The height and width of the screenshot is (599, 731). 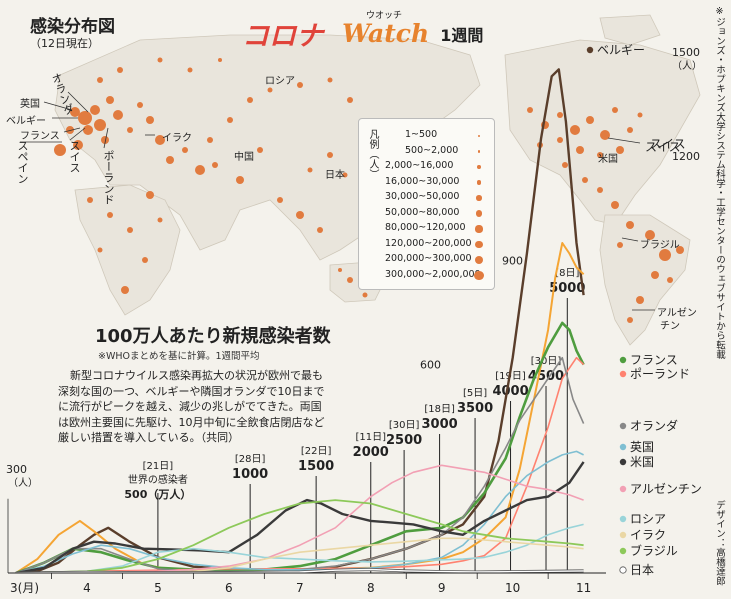 What do you see at coordinates (316, 451) in the screenshot?
I see `annotation-date: [22日]` at bounding box center [316, 451].